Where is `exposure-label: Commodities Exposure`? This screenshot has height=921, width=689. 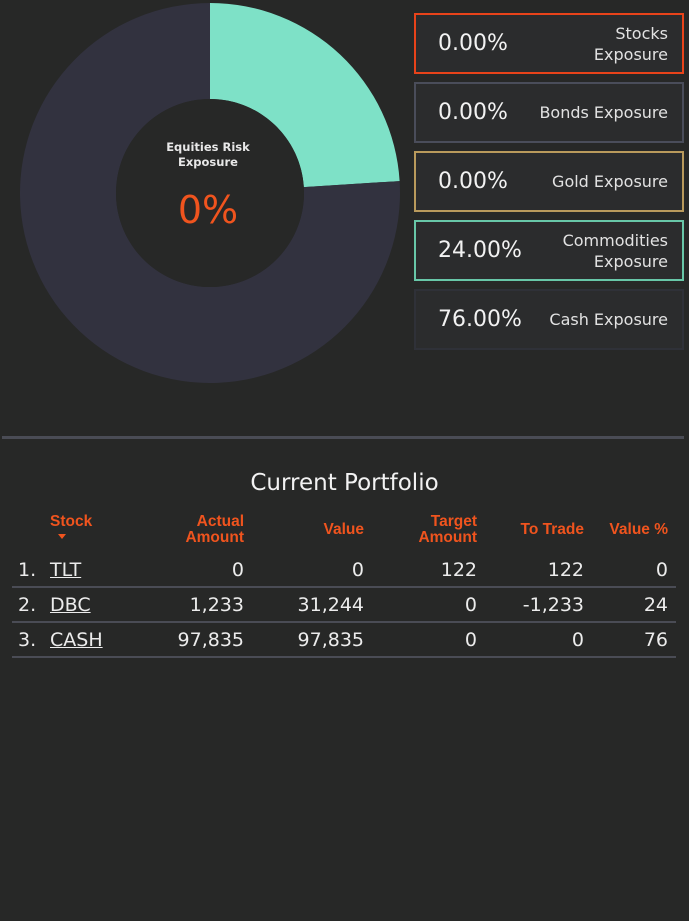 exposure-label: Commodities Exposure is located at coordinates (615, 250).